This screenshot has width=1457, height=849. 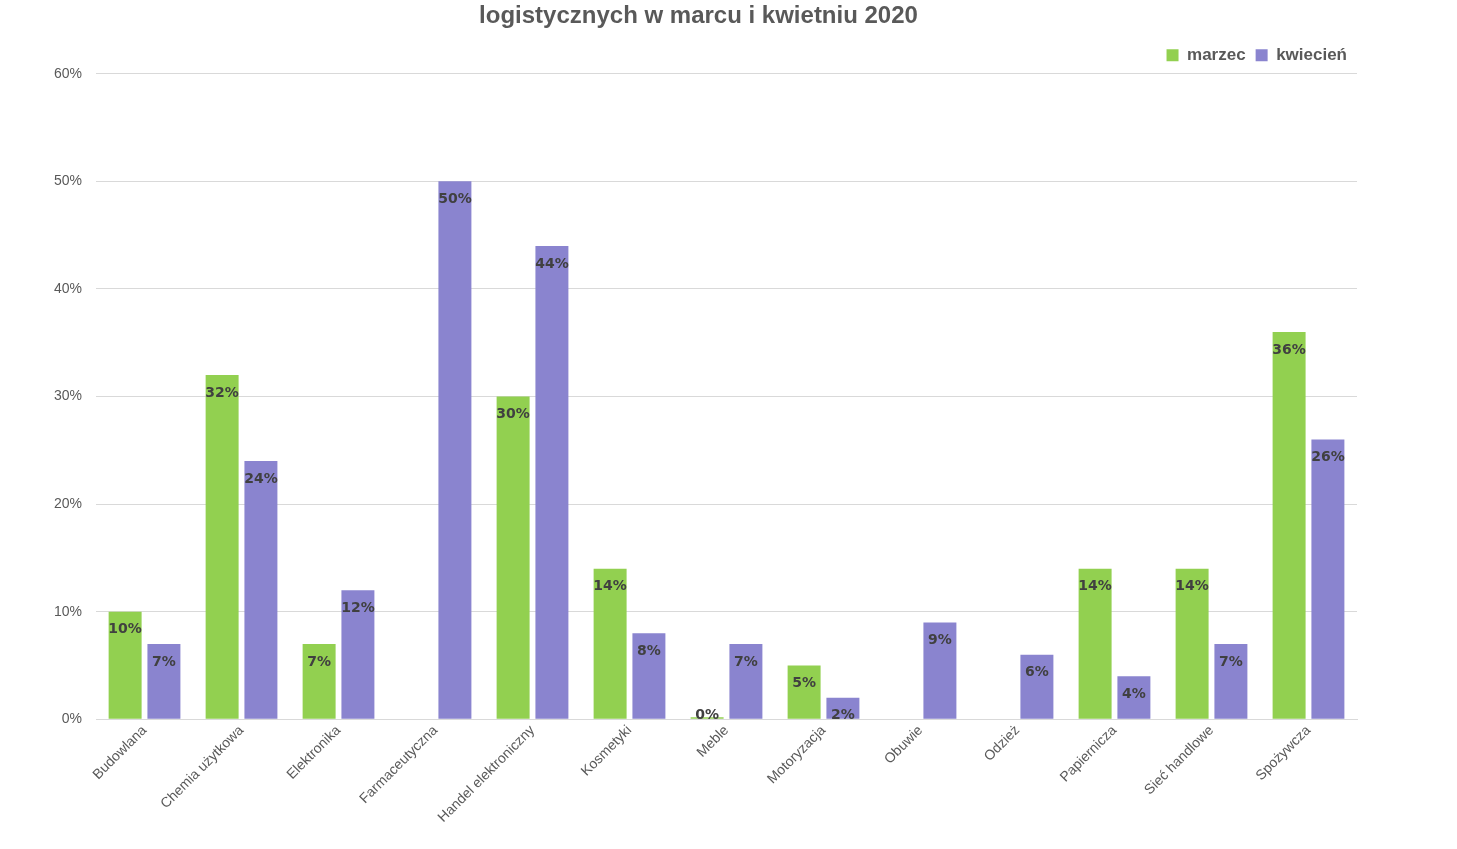 I want to click on data-label: 4%, so click(x=1134, y=692).